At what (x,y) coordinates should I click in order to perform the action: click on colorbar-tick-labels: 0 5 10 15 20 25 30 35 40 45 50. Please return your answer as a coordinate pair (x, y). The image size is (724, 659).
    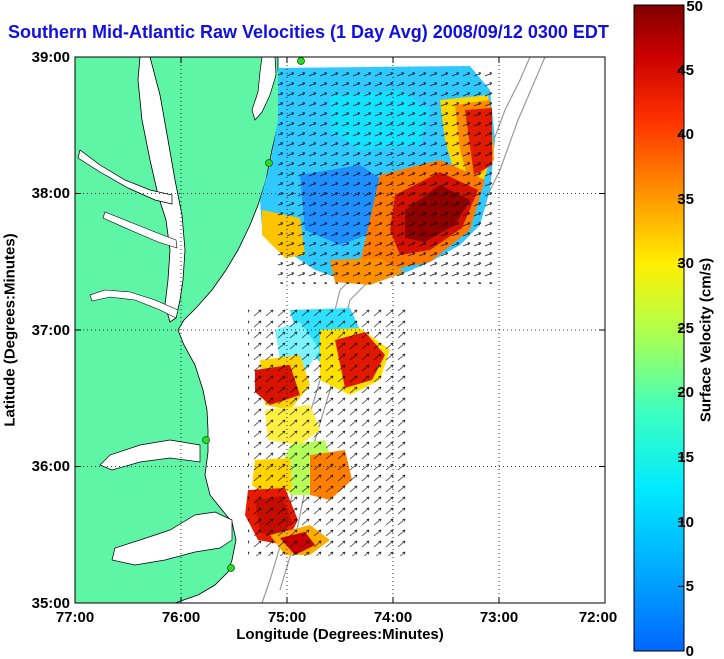
    Looking at the image, I should click on (690, 329).